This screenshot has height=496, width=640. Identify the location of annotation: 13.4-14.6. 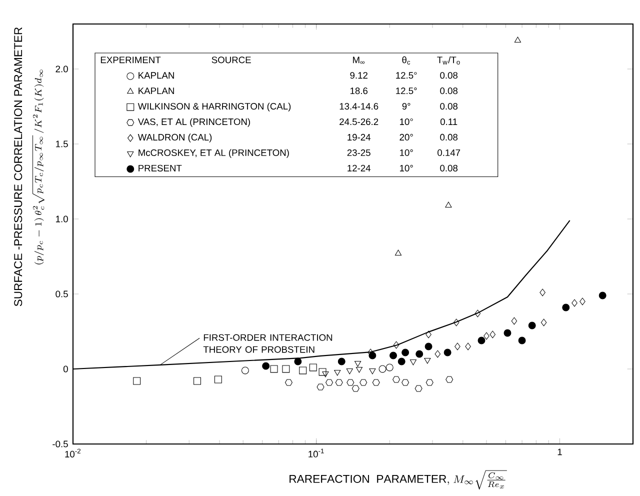
(359, 106).